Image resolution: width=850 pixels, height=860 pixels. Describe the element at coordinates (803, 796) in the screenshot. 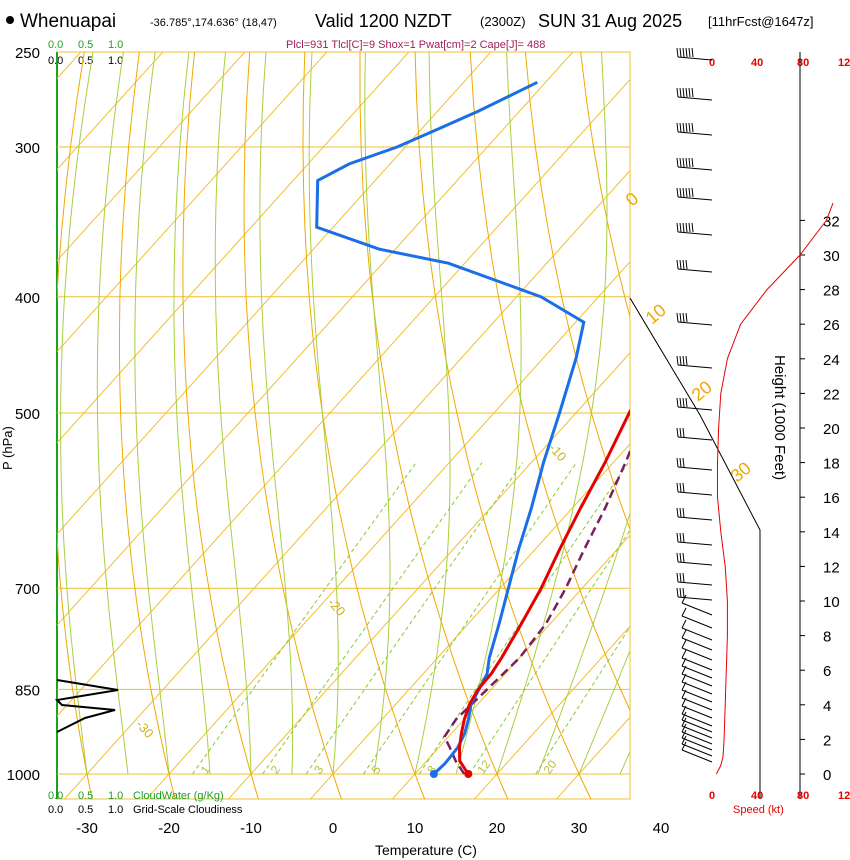

I see `speed-tick: 80` at that location.